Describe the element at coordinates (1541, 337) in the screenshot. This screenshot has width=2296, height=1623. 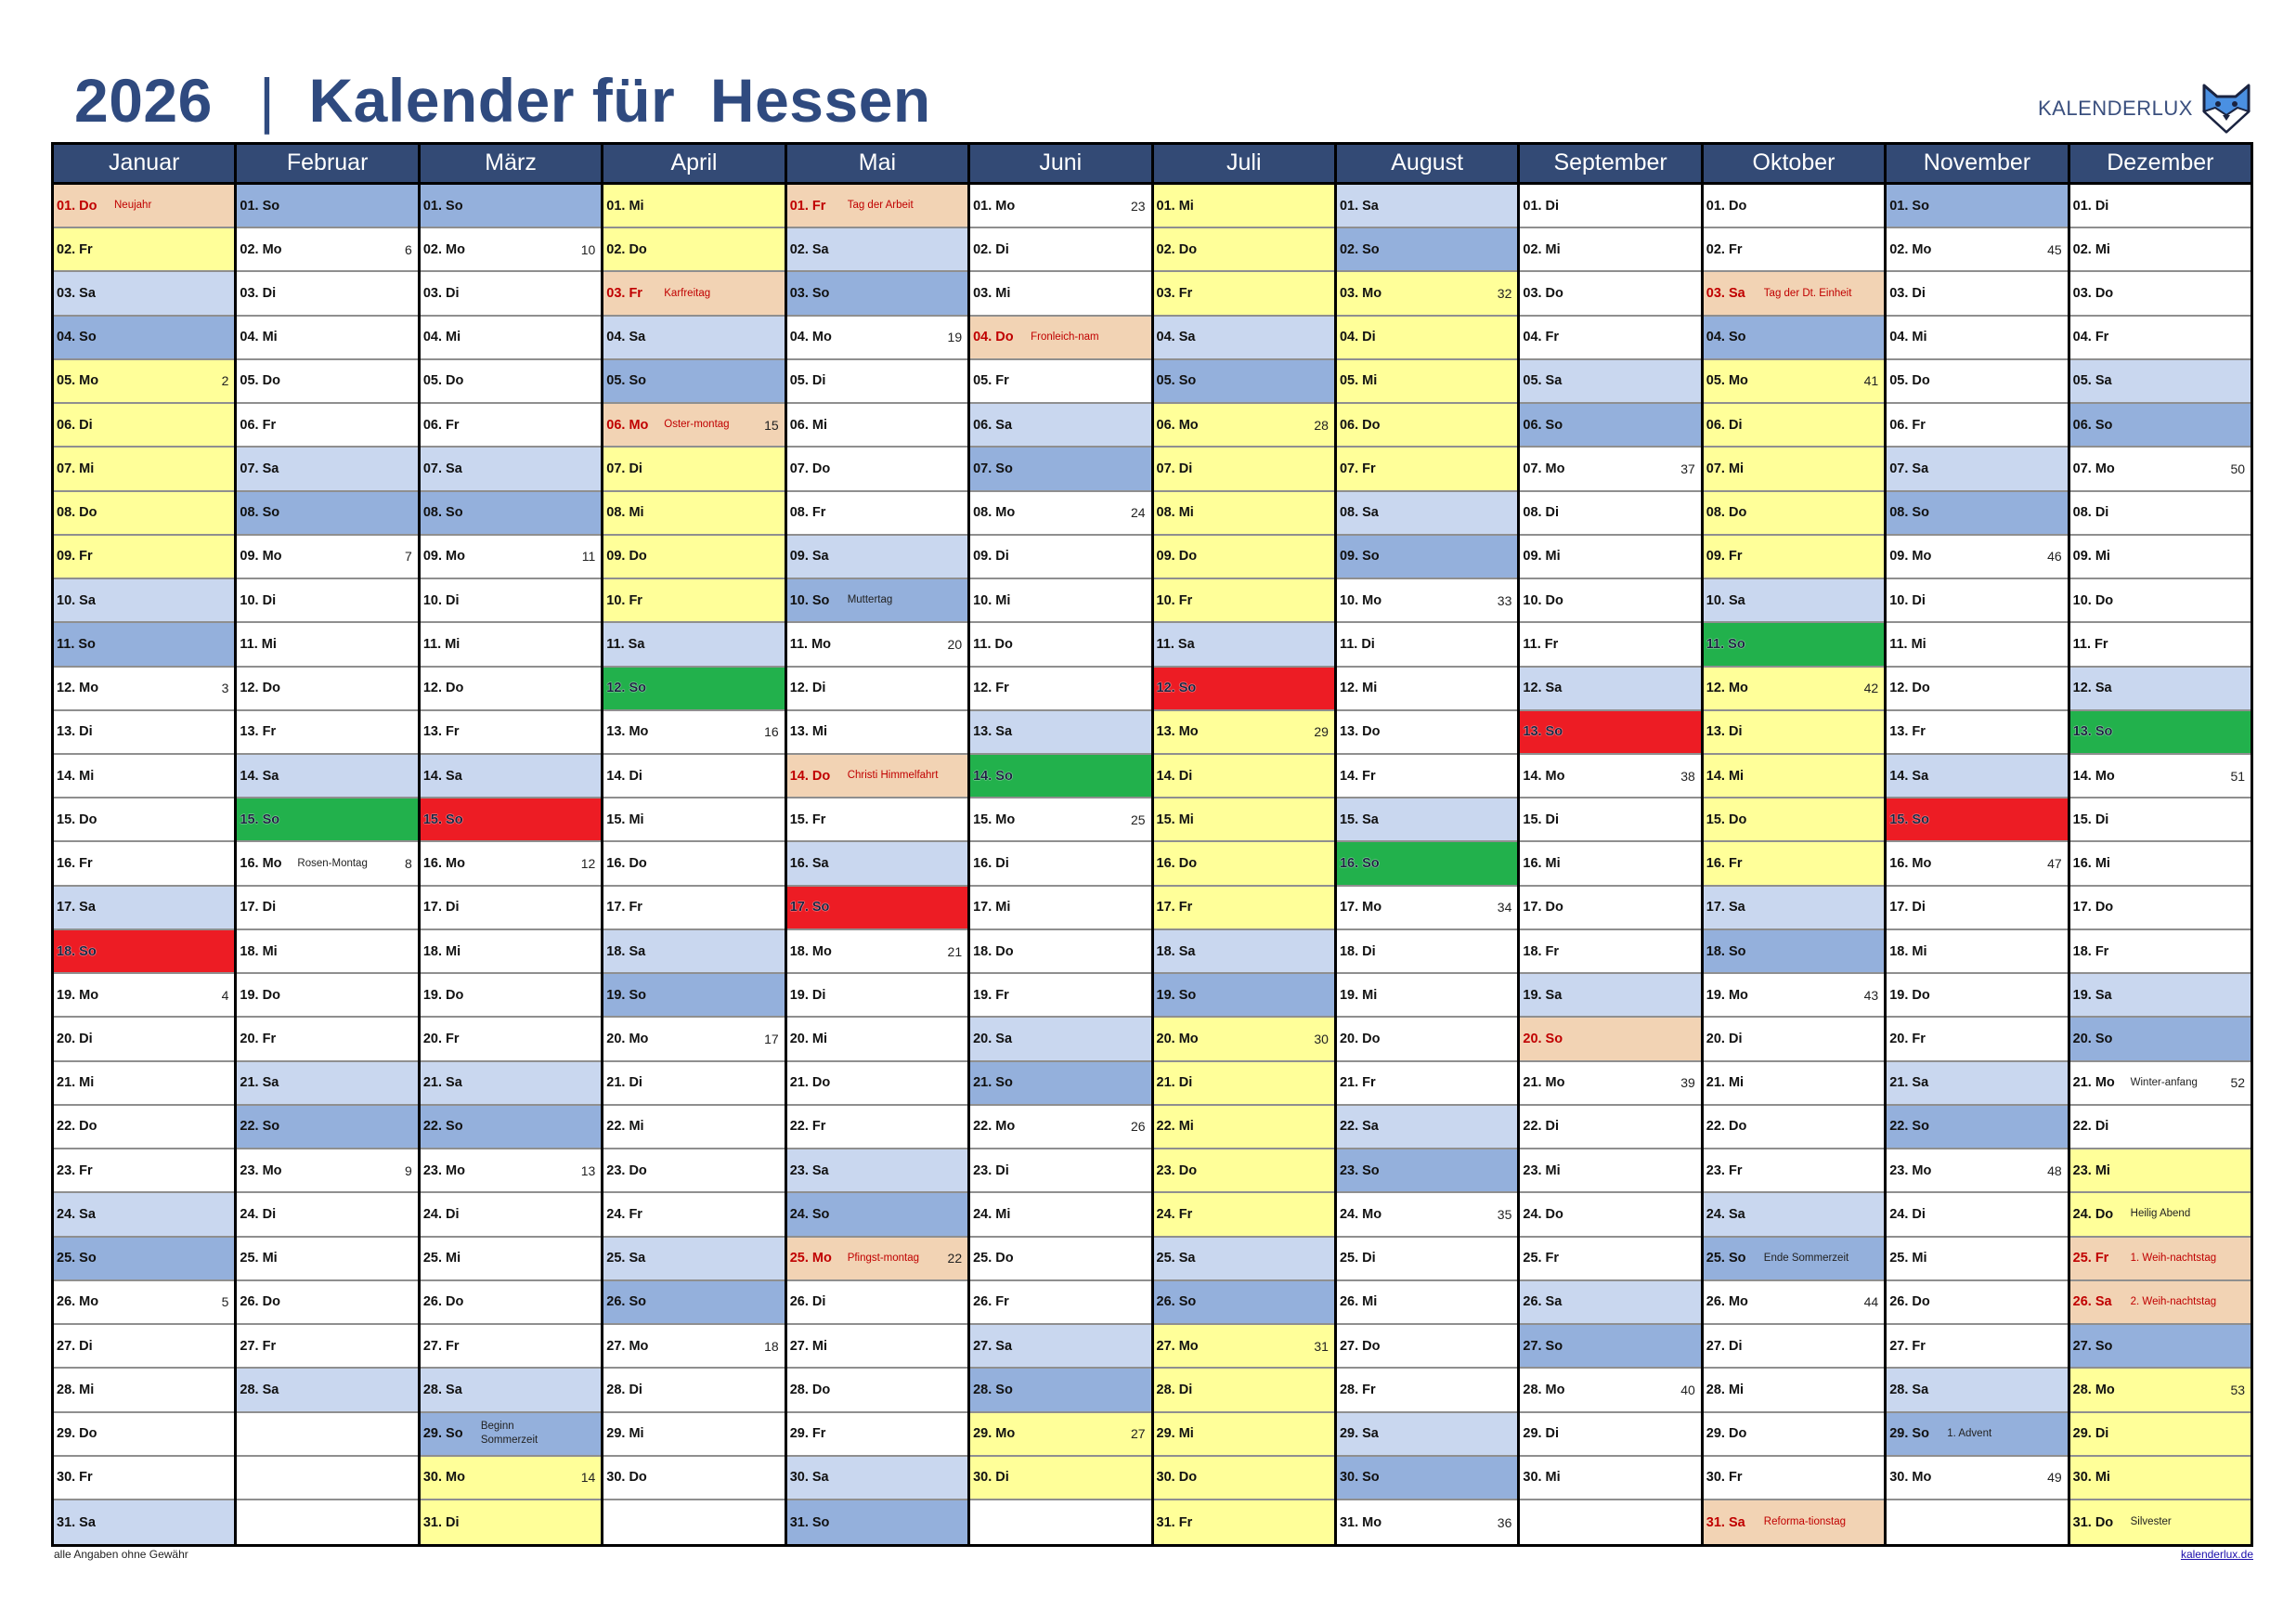
I see `day-label: 04. Fr` at that location.